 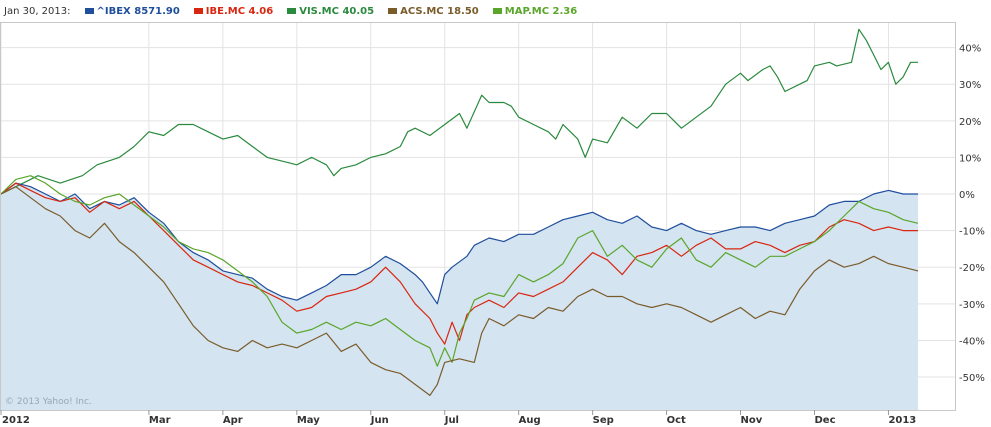 What do you see at coordinates (16, 420) in the screenshot?
I see `x-tick-label-0: 2012` at bounding box center [16, 420].